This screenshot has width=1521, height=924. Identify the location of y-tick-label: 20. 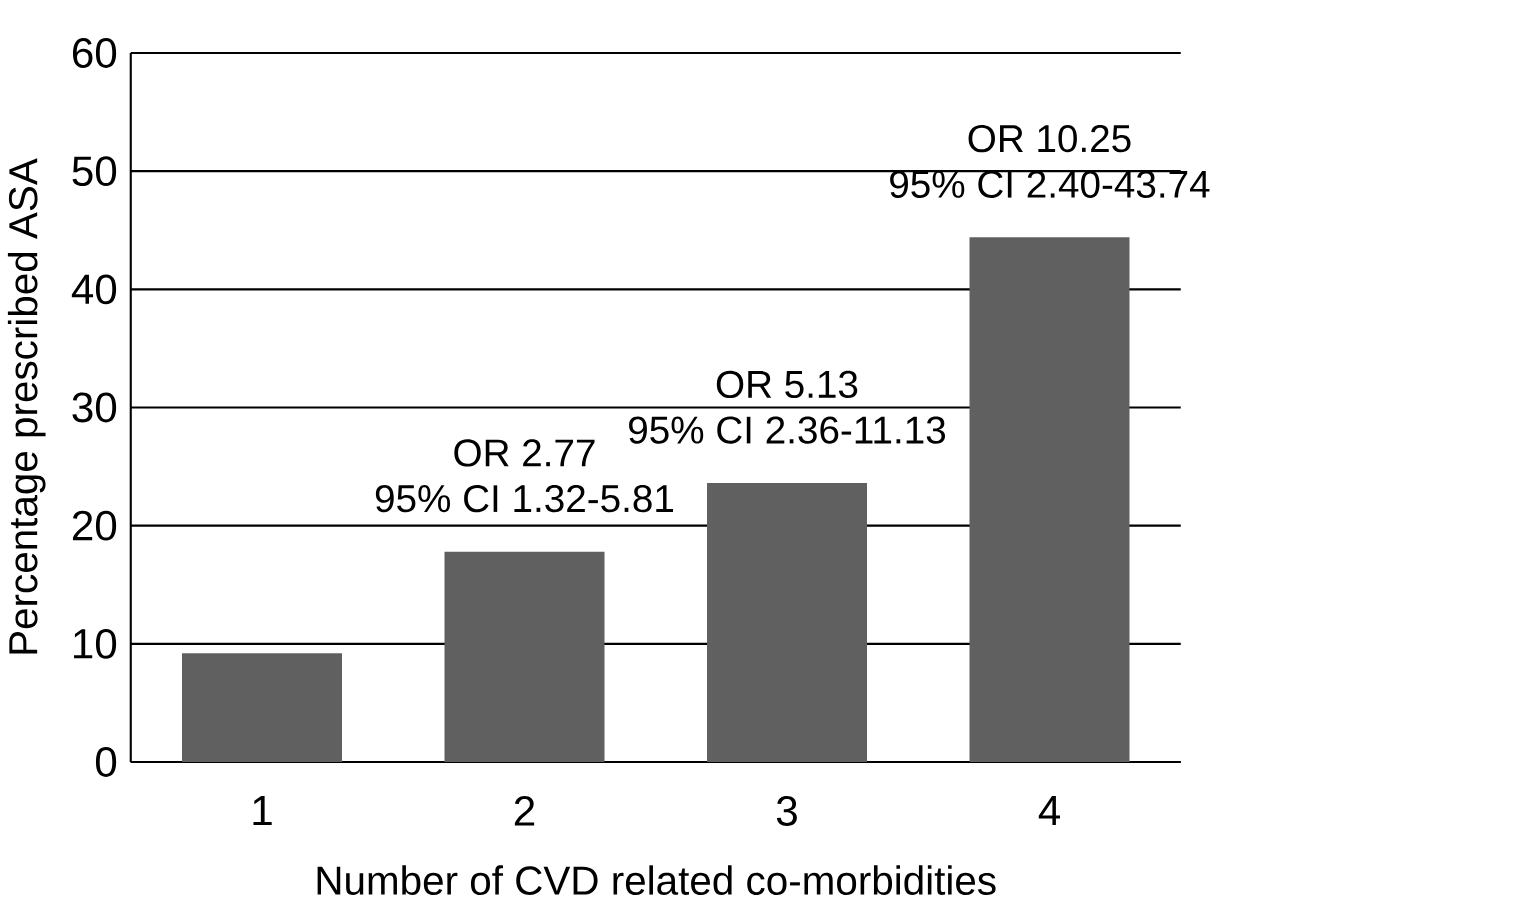
(94, 525).